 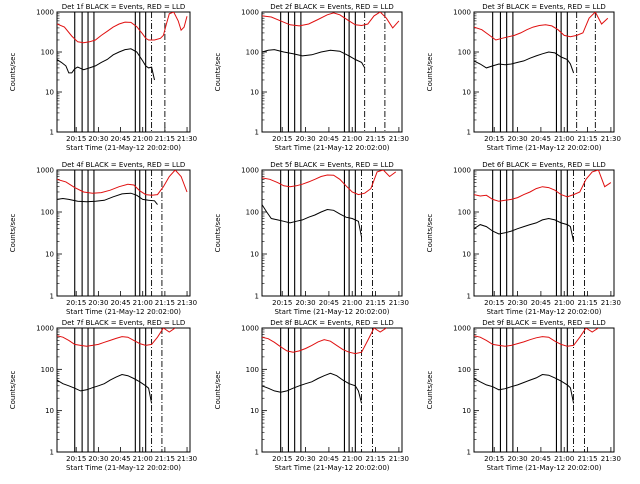 I want to click on panel-title: Det 2f BLACK = Events, RED = LLD, so click(x=331, y=7).